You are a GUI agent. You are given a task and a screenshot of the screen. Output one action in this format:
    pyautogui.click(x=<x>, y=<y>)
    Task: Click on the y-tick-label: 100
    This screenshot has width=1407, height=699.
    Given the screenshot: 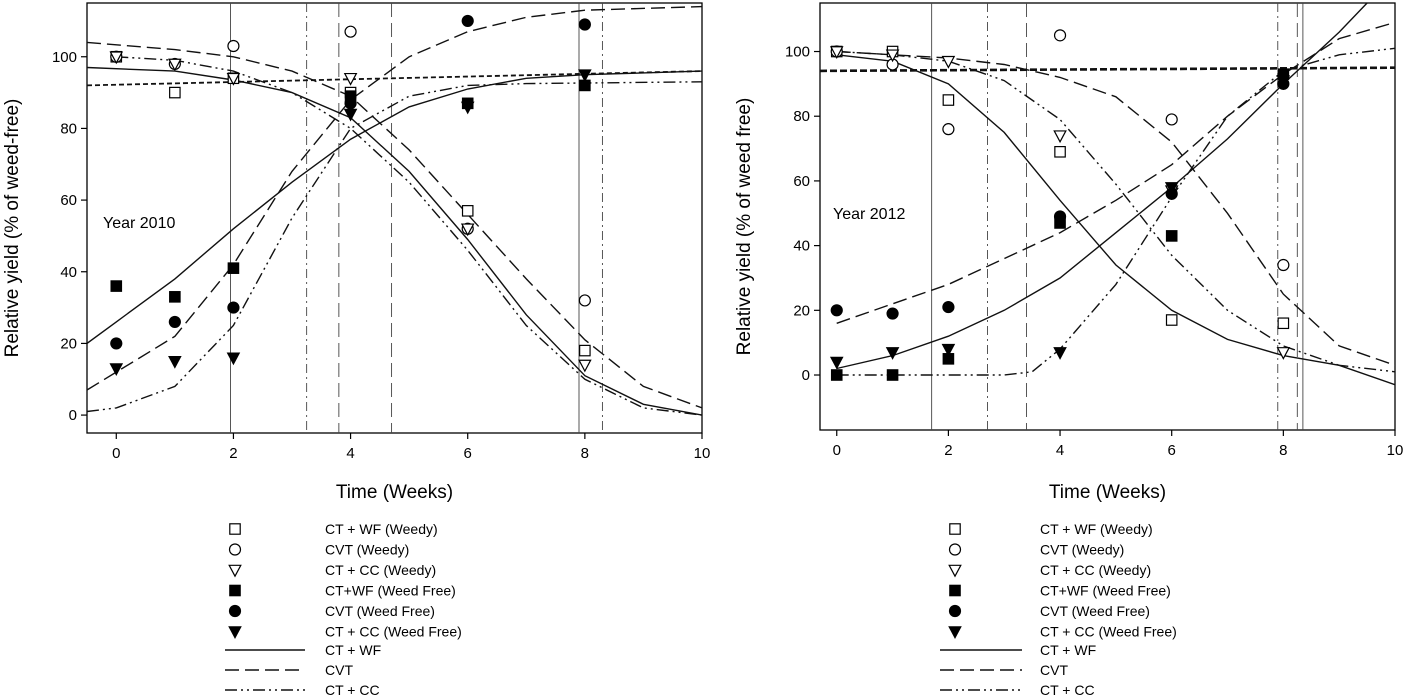 What is the action you would take?
    pyautogui.click(x=64, y=57)
    